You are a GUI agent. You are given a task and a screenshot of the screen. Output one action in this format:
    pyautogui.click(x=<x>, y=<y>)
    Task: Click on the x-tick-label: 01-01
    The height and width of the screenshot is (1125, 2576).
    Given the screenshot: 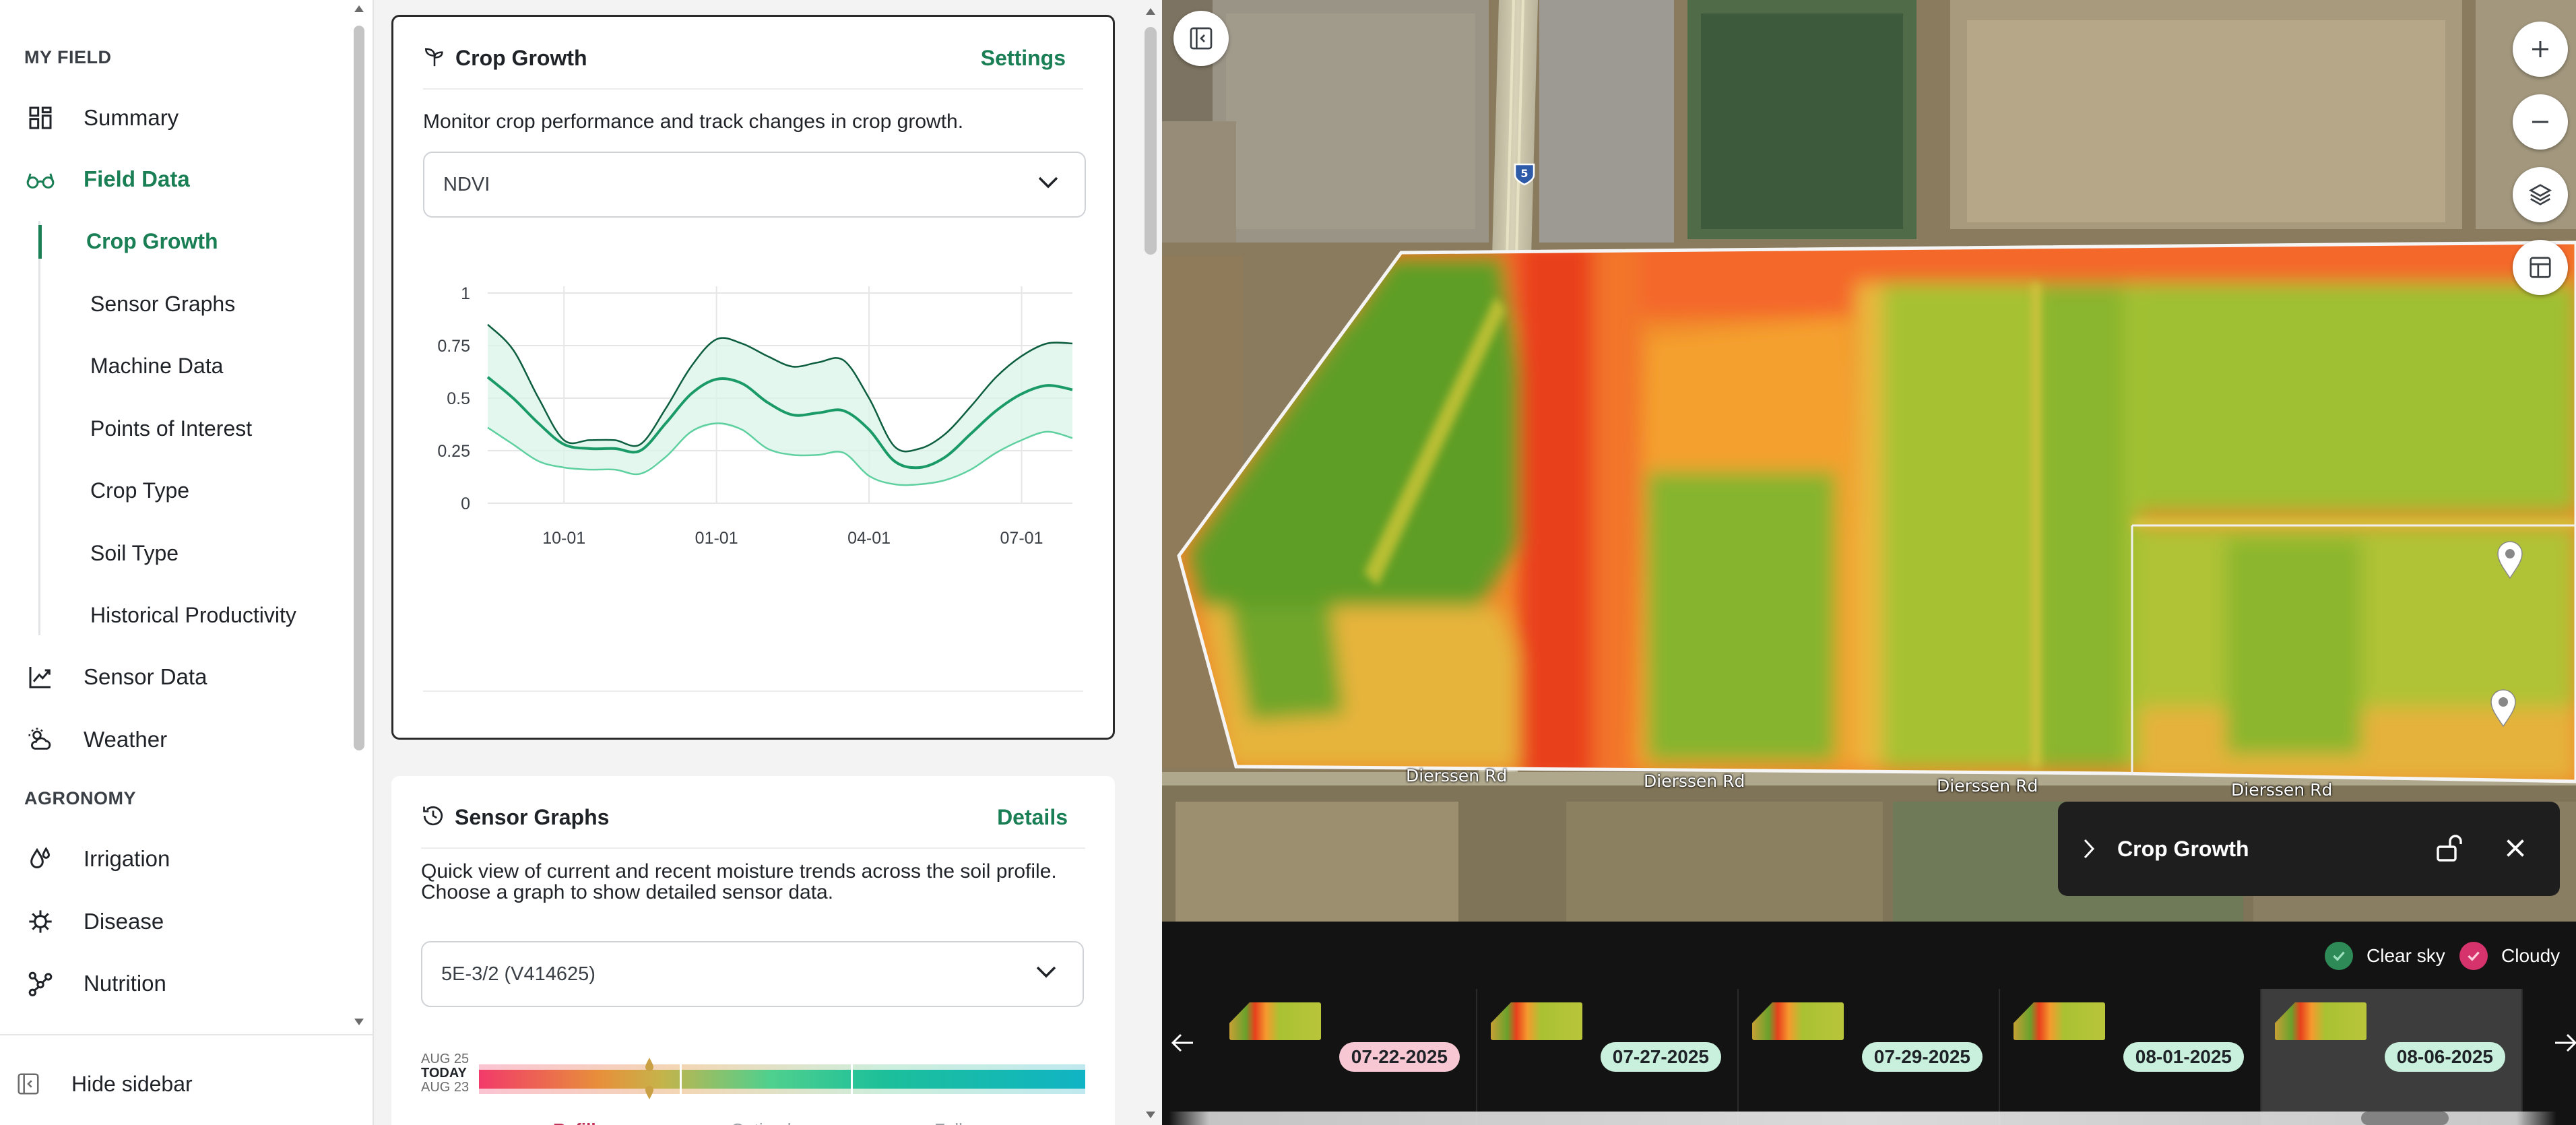 What is the action you would take?
    pyautogui.click(x=717, y=538)
    